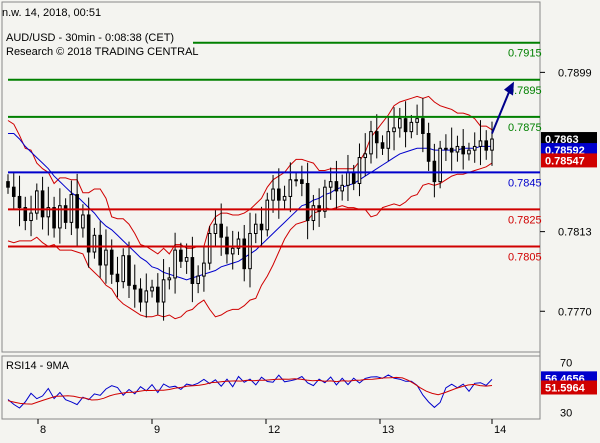 The image size is (600, 443). What do you see at coordinates (575, 73) in the screenshot?
I see `y-tick-label: 0.7899` at bounding box center [575, 73].